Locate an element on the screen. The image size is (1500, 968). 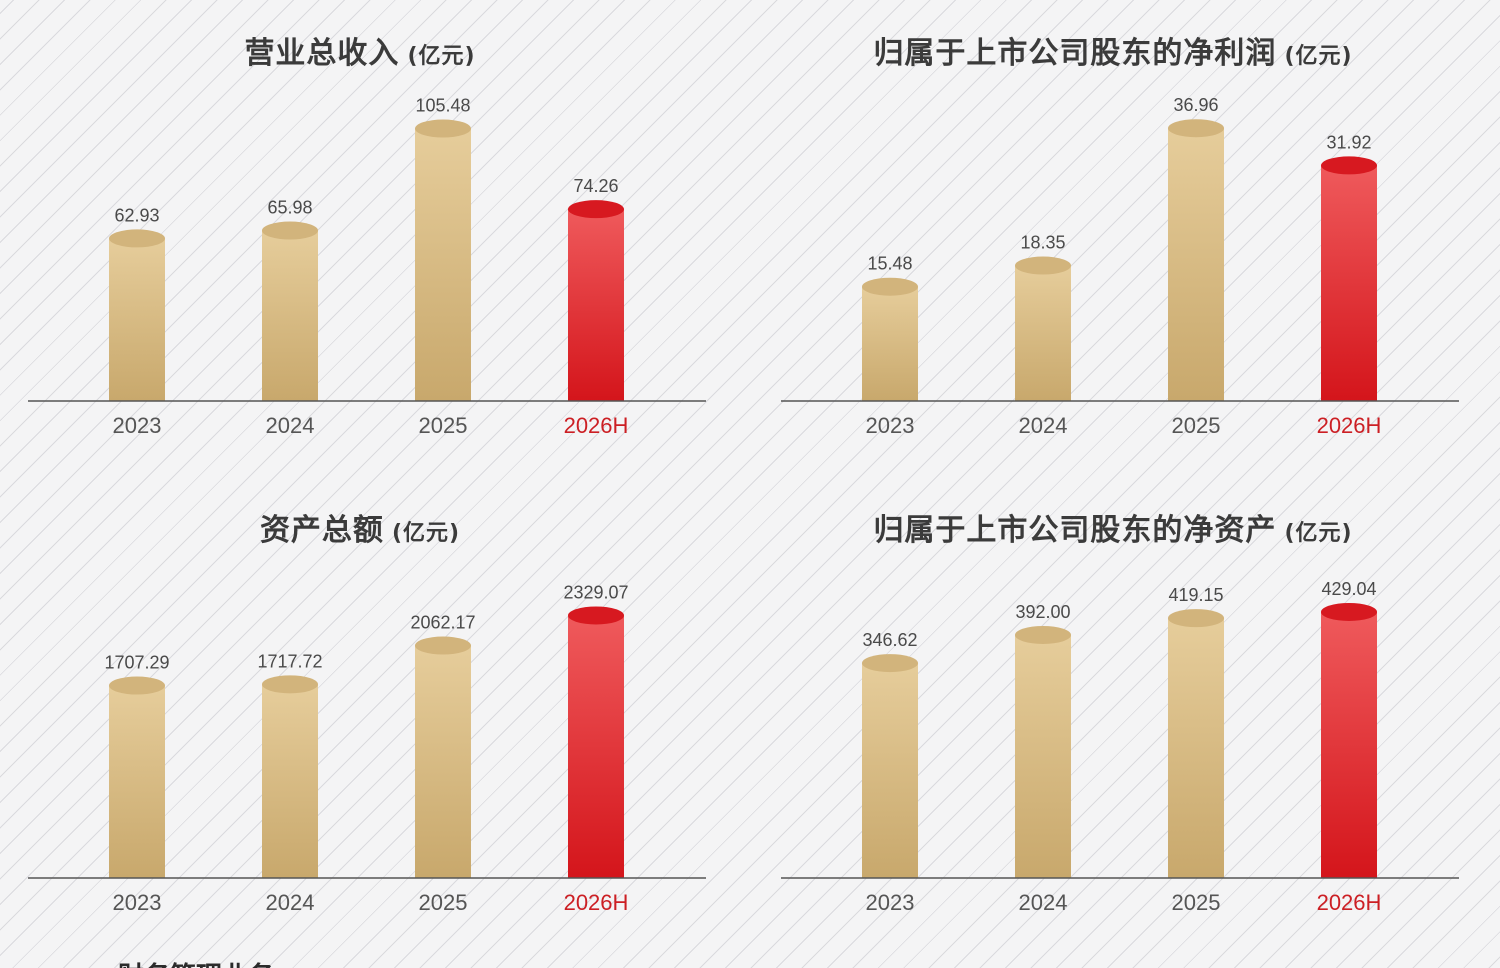
data-label: 65.98 is located at coordinates (289, 208).